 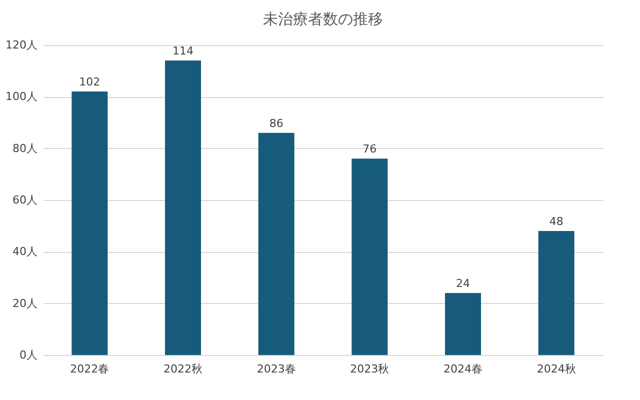 I want to click on y-tick-label: 40人, so click(x=25, y=251).